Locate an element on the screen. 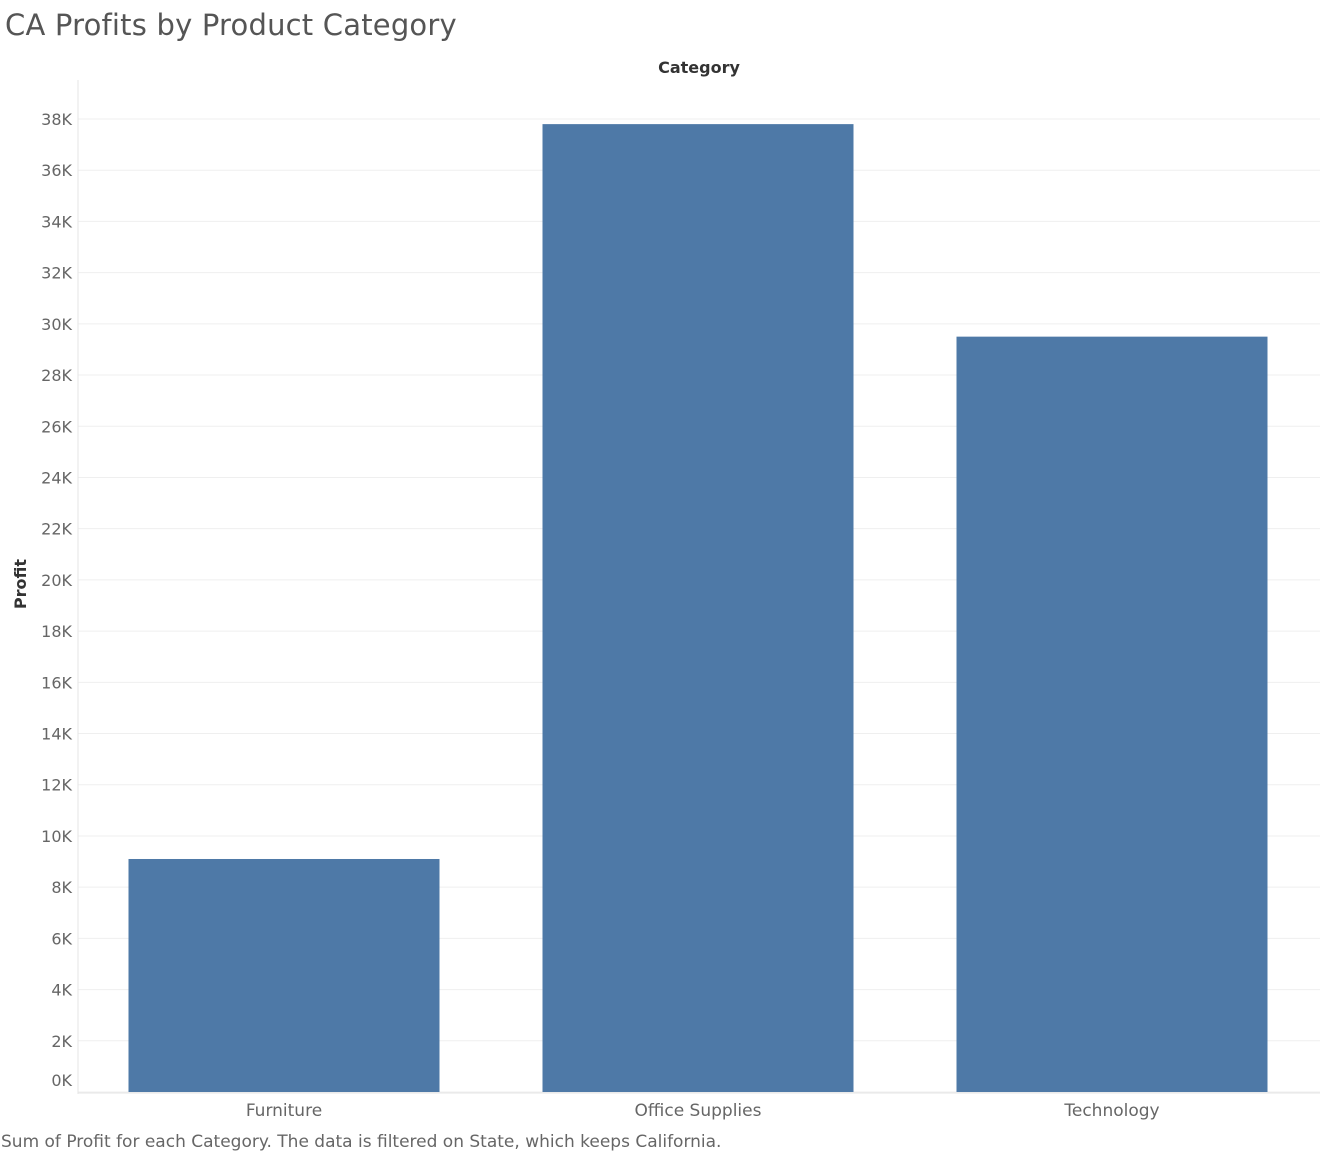  y-tick-label: 28K is located at coordinates (56, 375).